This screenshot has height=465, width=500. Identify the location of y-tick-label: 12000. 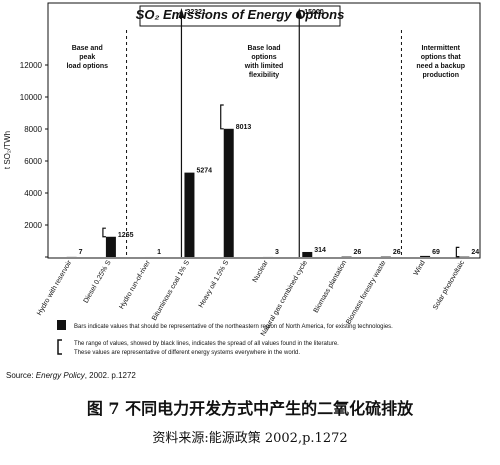
(31, 65).